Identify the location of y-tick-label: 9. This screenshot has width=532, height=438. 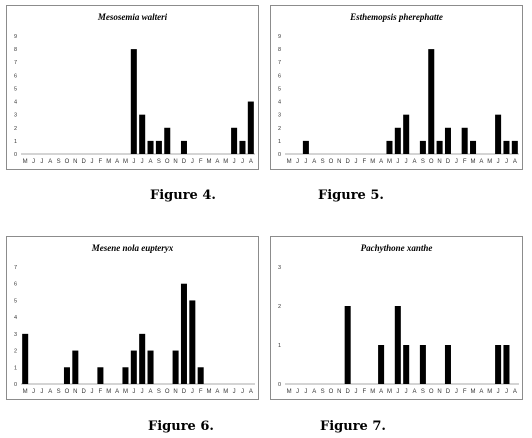
(279, 37).